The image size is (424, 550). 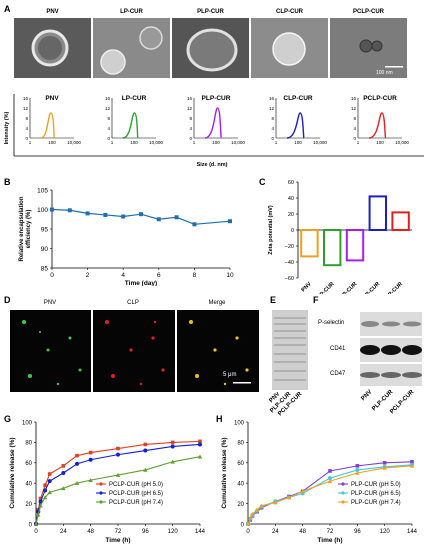 I want to click on y-axis-label: Relative encapsulationefficiency (%), so click(x=25, y=228).